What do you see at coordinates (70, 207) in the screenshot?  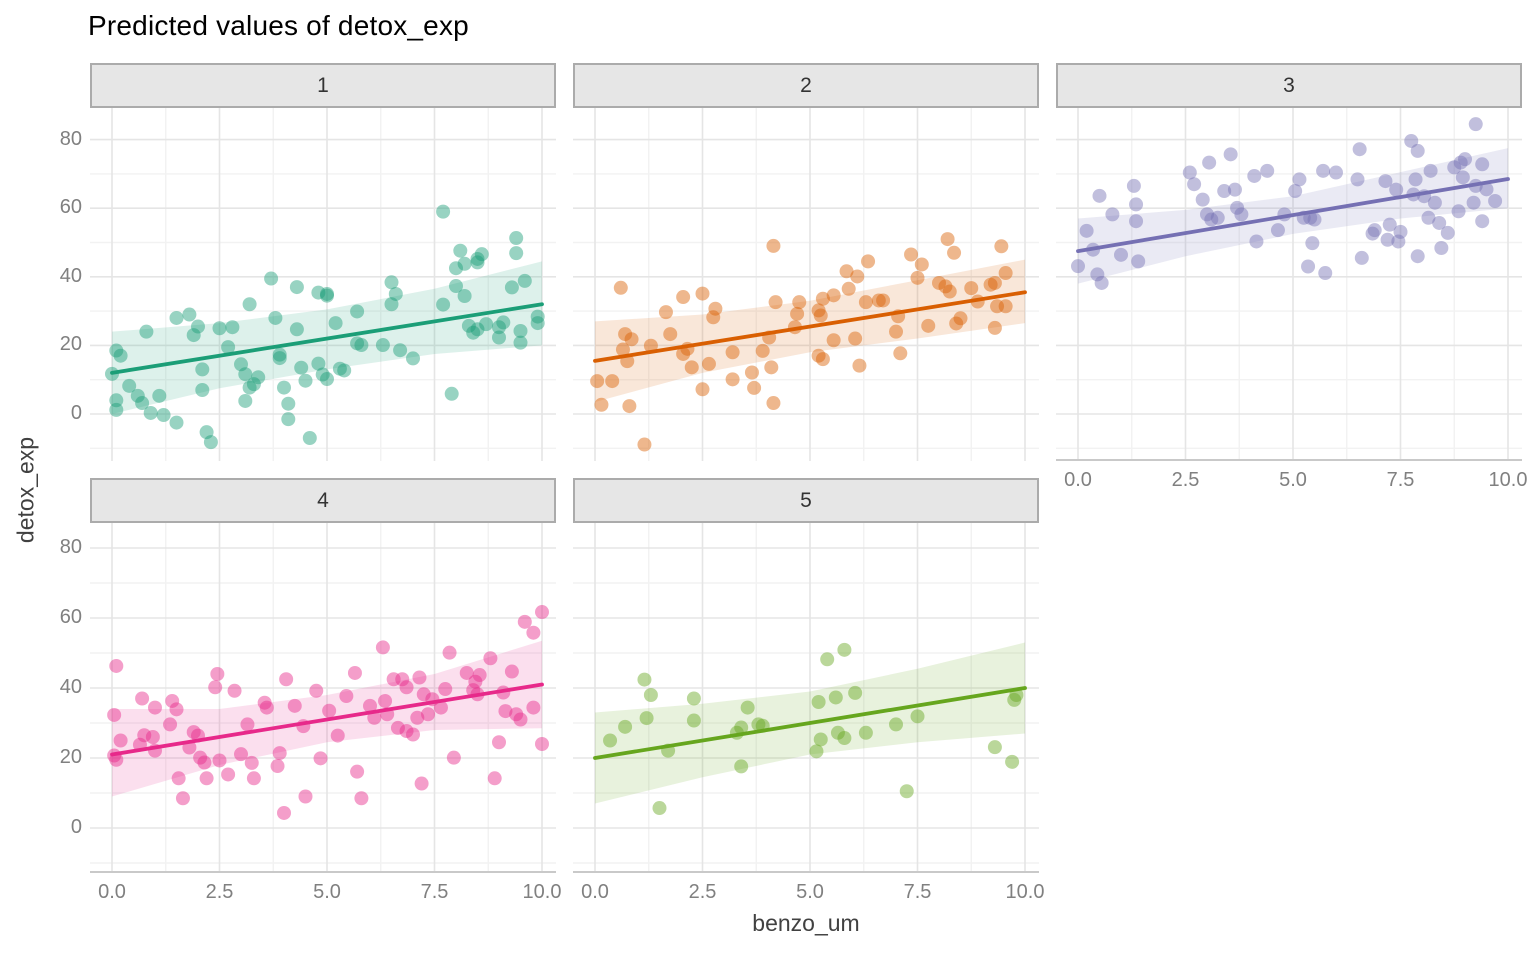 I see `y-tick-label: 60` at bounding box center [70, 207].